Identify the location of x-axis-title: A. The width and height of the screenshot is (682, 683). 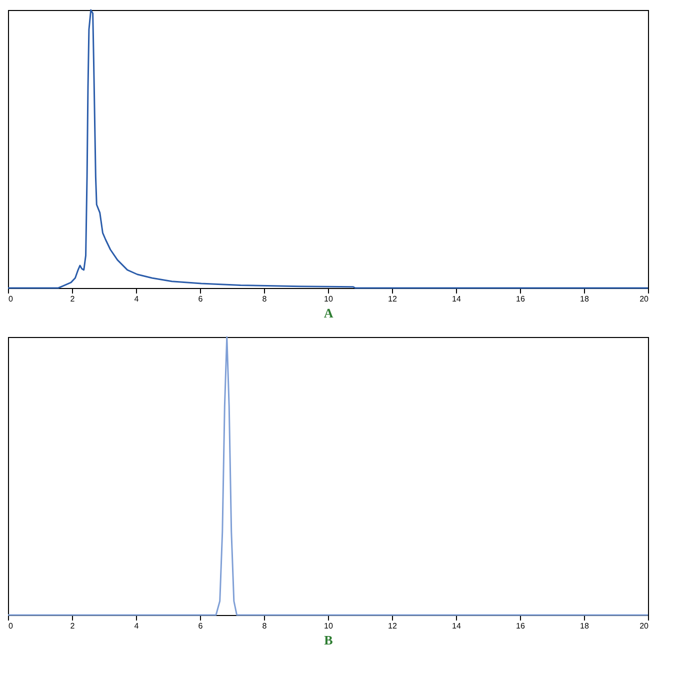
(329, 313).